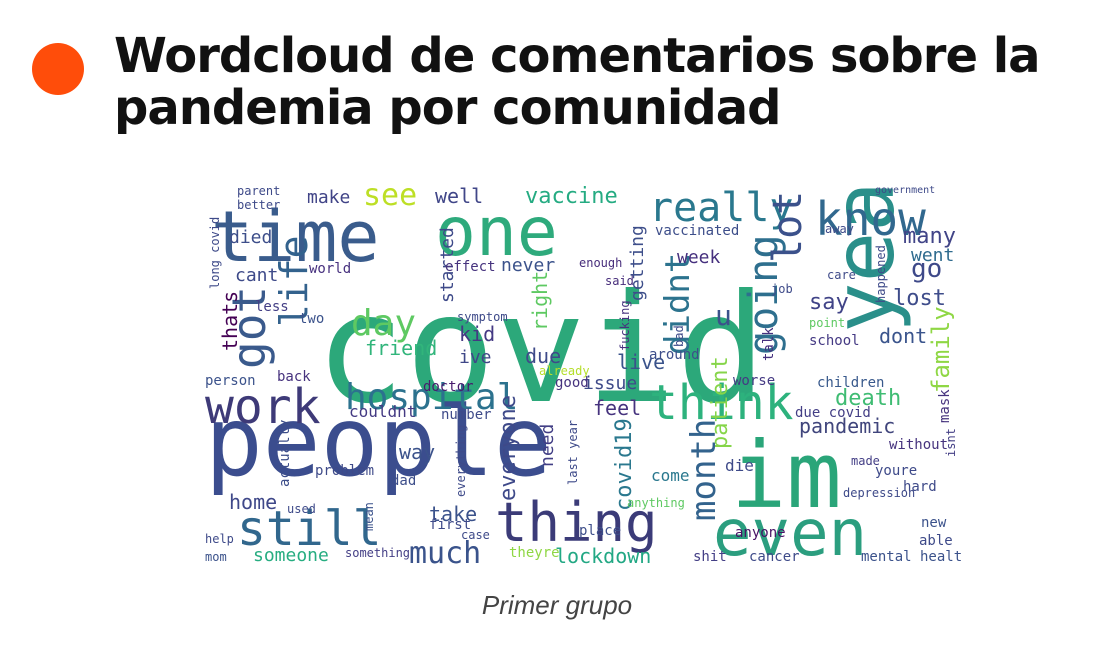 The width and height of the screenshot is (1114, 647). I want to click on wordcloud-word: really, so click(721, 208).